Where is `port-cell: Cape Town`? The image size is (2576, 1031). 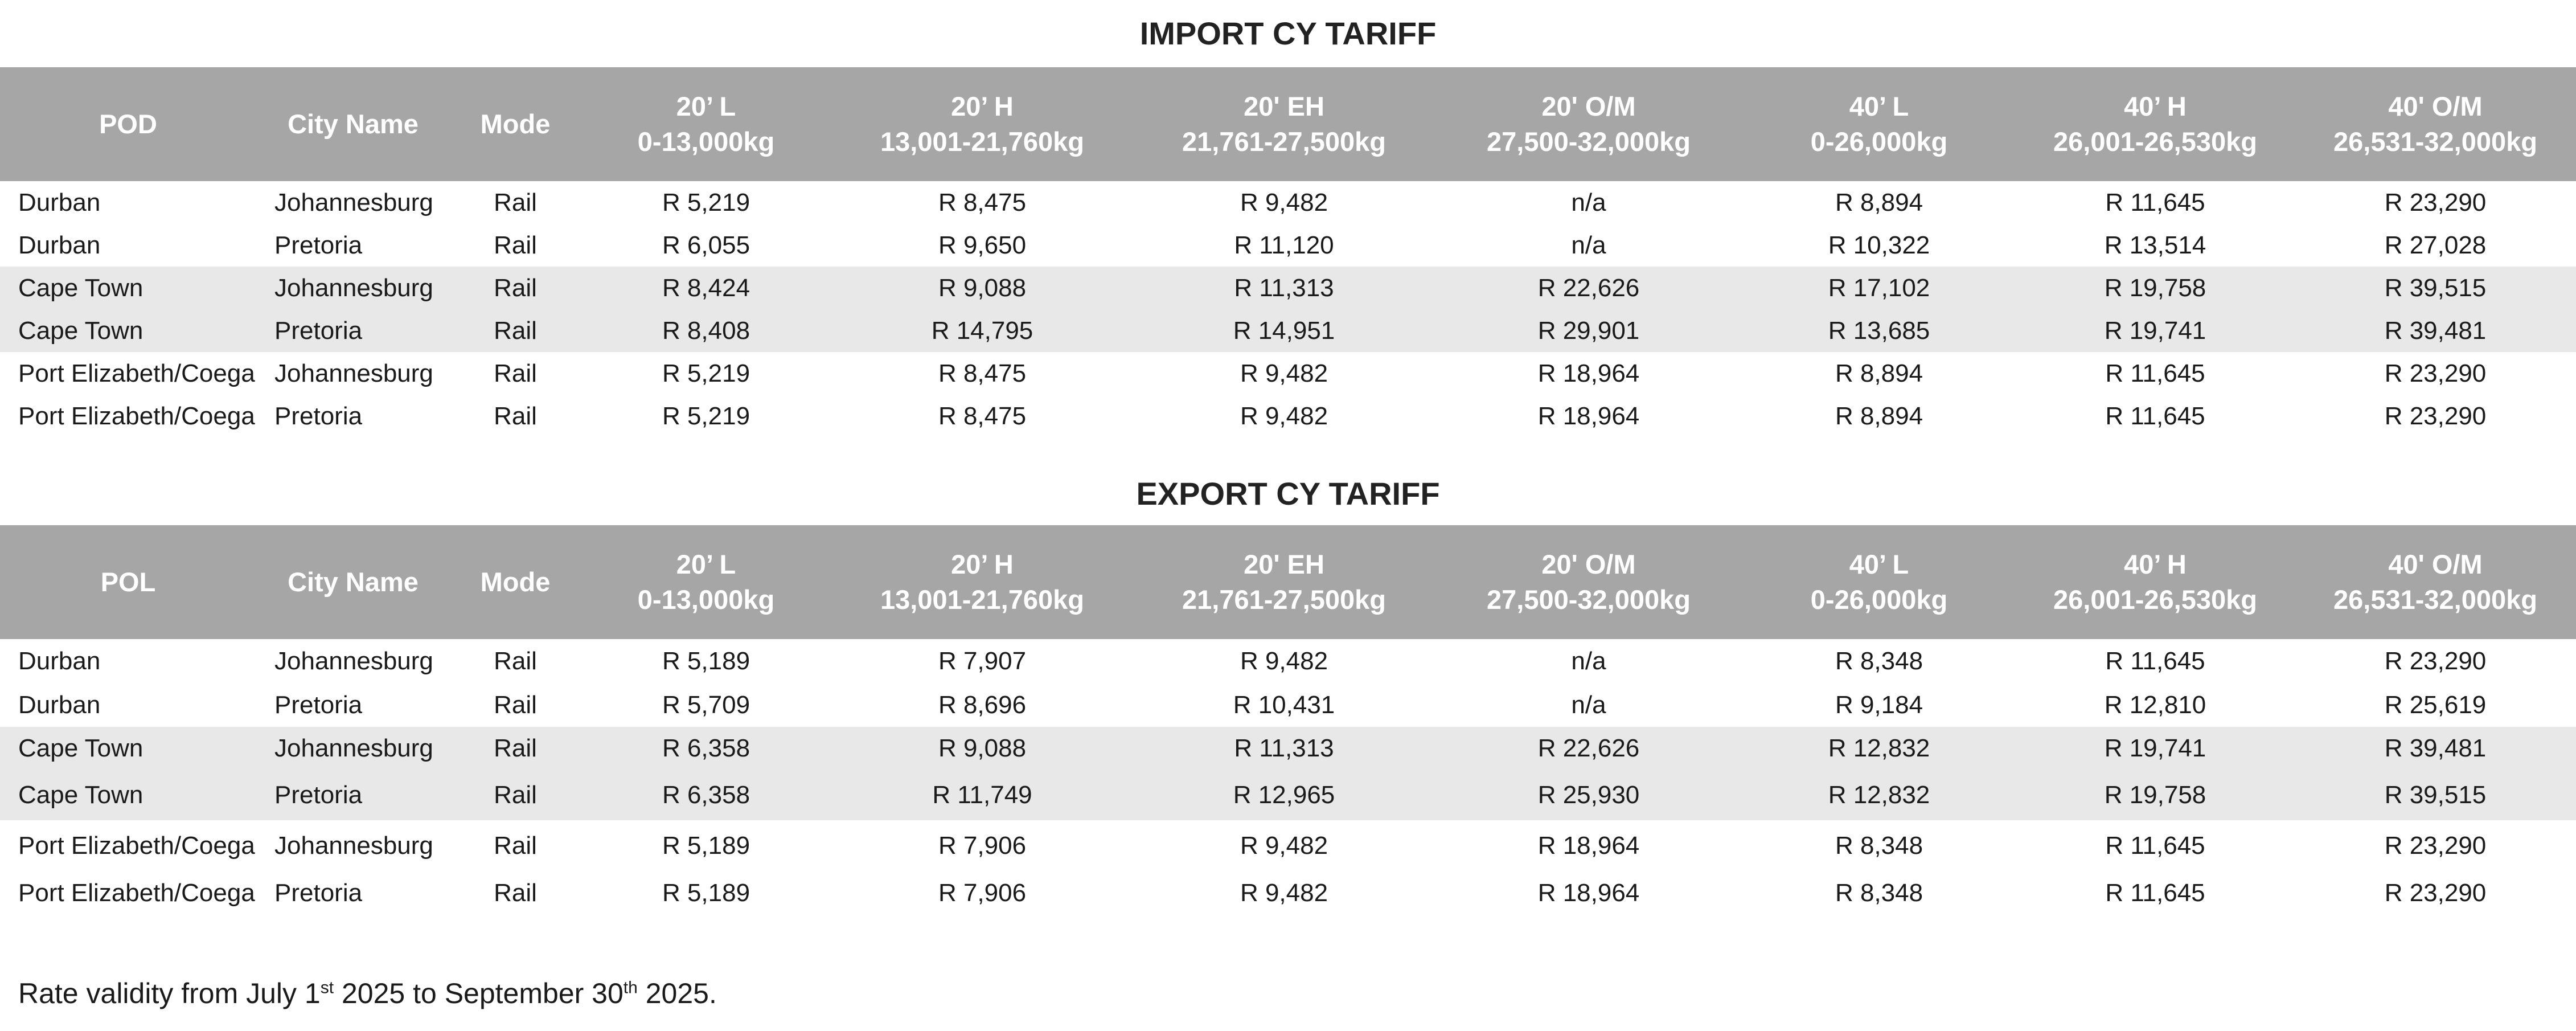
port-cell: Cape Town is located at coordinates (128, 795).